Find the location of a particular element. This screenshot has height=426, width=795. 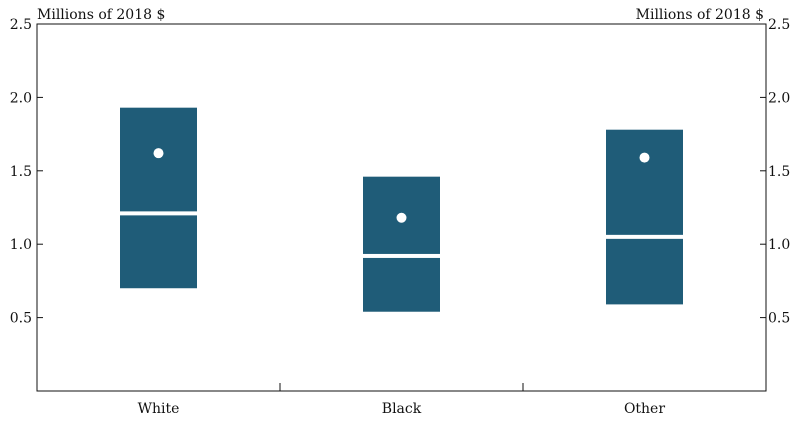

x-category-label-black: Black is located at coordinates (402, 409).